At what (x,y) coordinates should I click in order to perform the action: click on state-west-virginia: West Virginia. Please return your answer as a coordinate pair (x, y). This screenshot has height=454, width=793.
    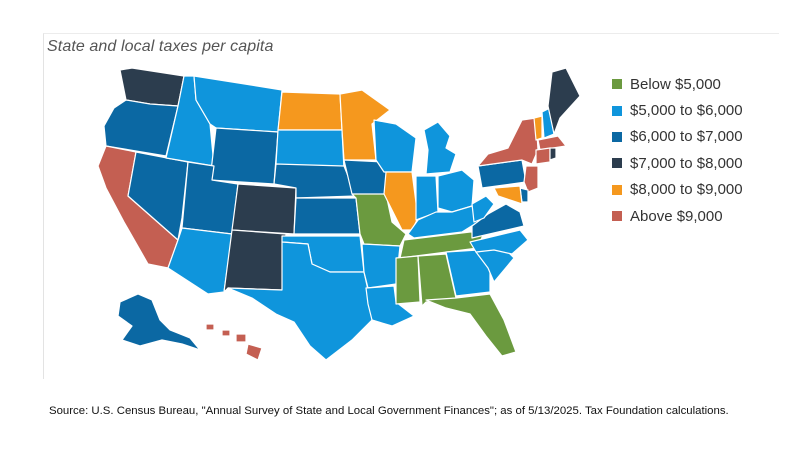
    Looking at the image, I should click on (483, 209).